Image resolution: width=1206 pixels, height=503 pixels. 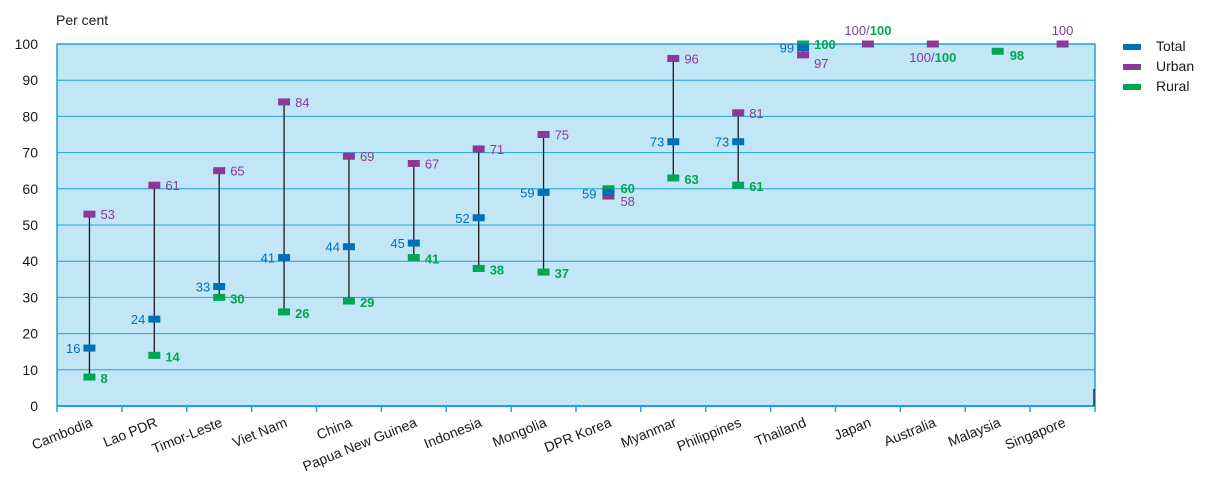 What do you see at coordinates (34, 406) in the screenshot?
I see `y-tick-label: 0` at bounding box center [34, 406].